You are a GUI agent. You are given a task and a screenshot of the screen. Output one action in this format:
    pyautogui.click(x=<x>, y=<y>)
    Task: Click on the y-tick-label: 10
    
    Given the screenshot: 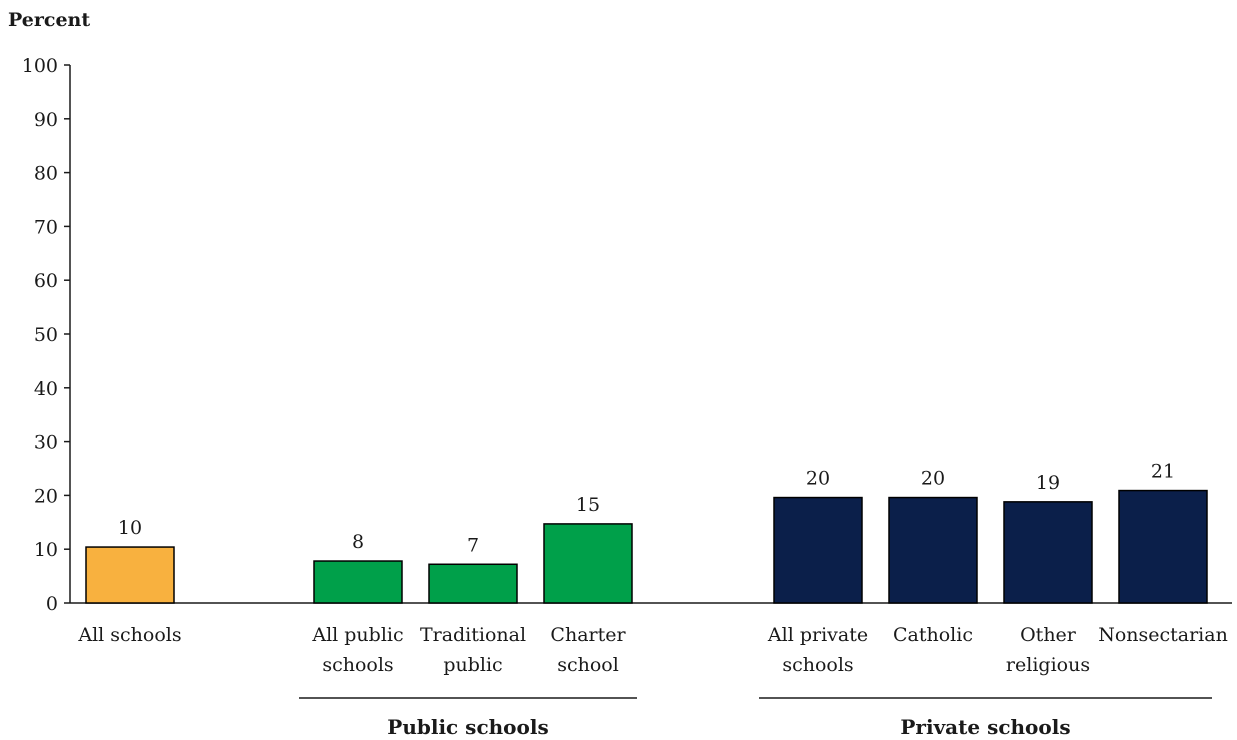 What is the action you would take?
    pyautogui.click(x=46, y=550)
    